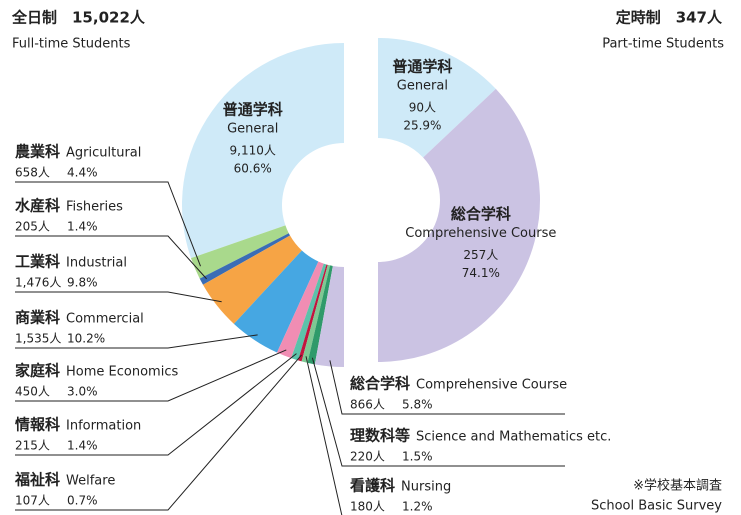 This screenshot has height=515, width=741. What do you see at coordinates (380, 436) in the screenshot?
I see `segment-name: 理数科等` at bounding box center [380, 436].